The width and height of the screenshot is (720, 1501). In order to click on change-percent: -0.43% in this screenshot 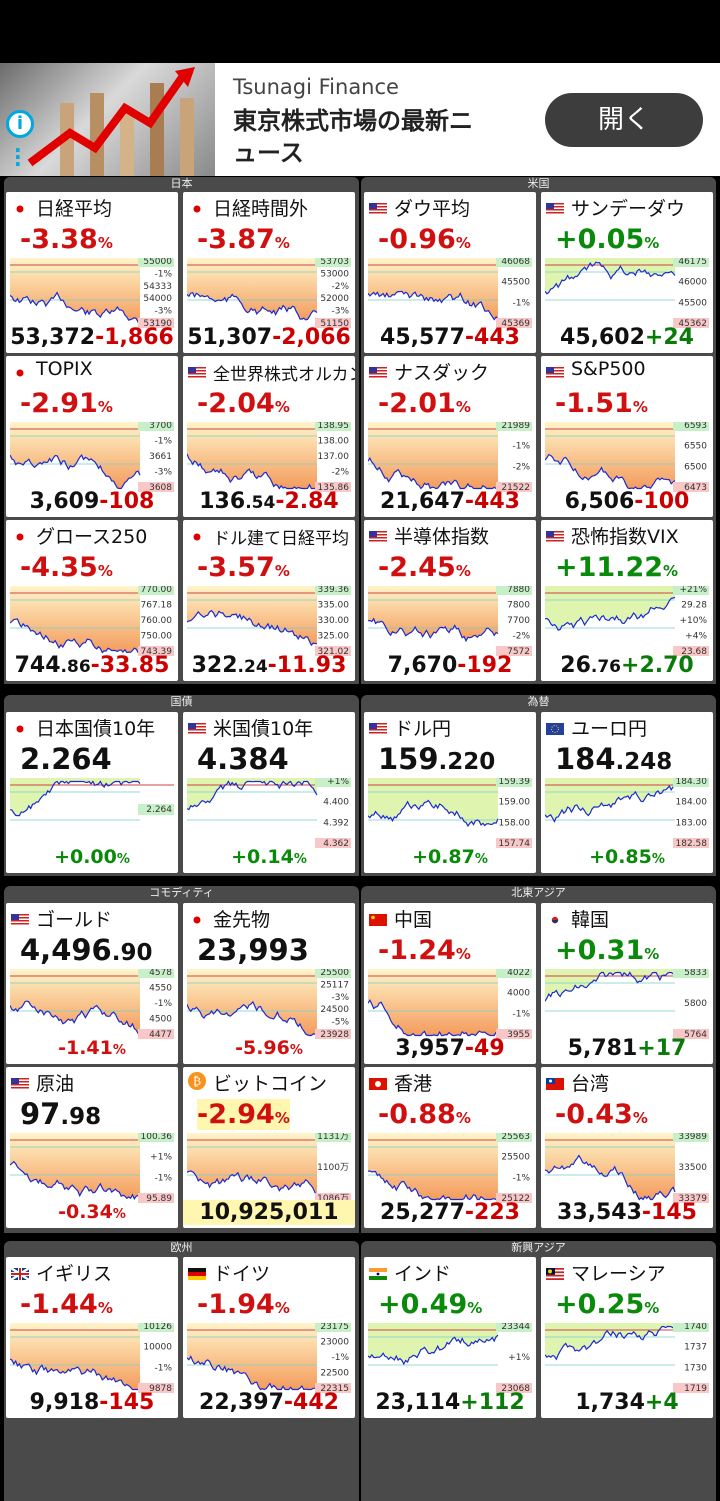, I will do `click(601, 1114)`.